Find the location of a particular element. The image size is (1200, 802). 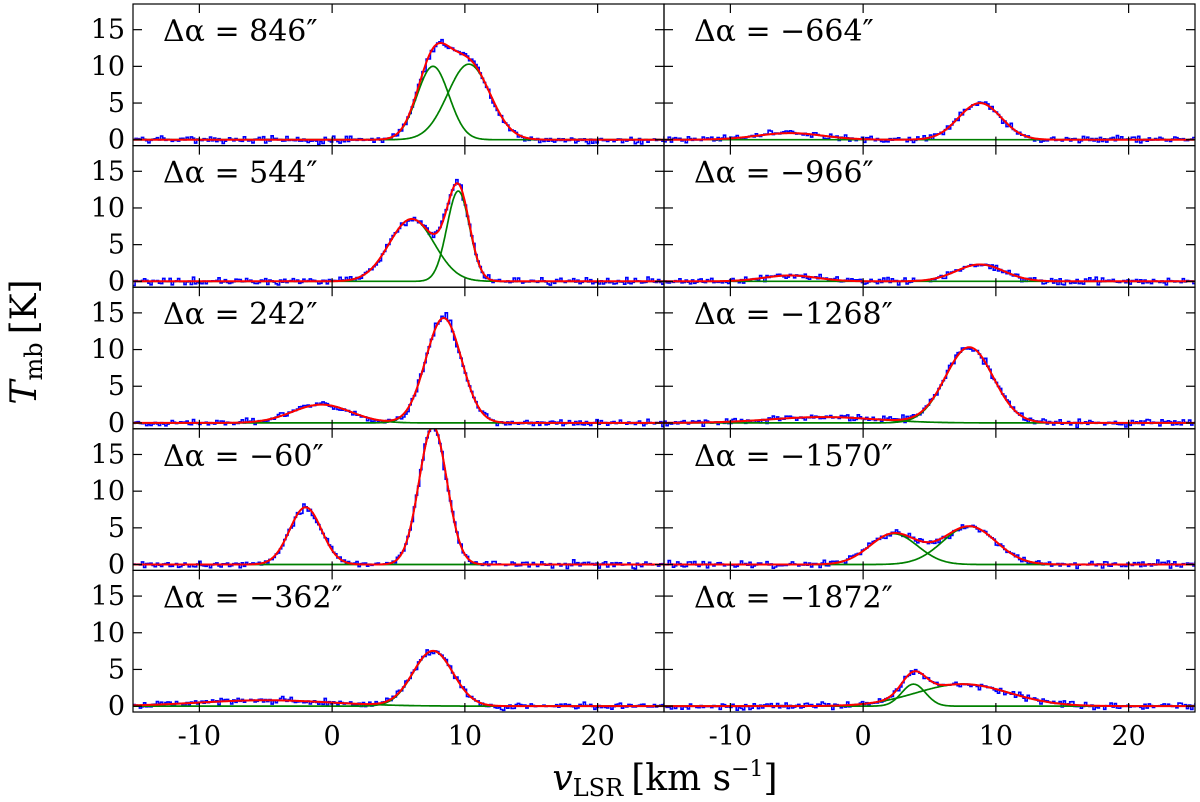

y-axis-unit: [K] is located at coordinates (24, 306).